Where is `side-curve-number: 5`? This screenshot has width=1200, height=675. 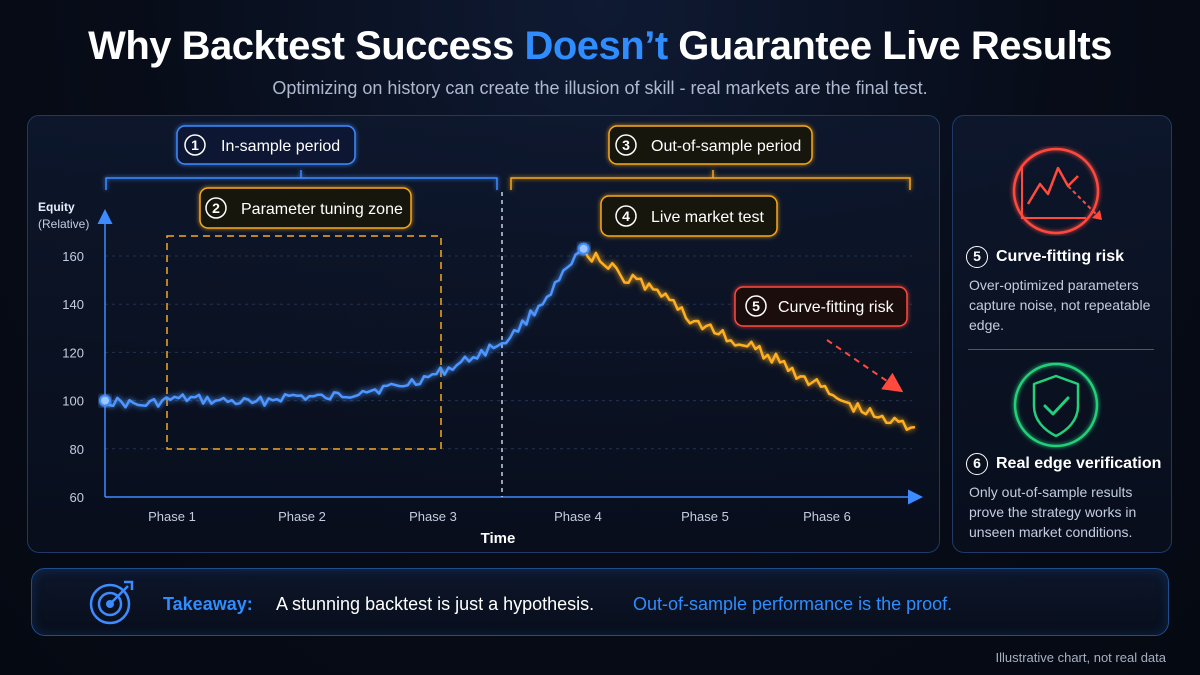 side-curve-number: 5 is located at coordinates (977, 257).